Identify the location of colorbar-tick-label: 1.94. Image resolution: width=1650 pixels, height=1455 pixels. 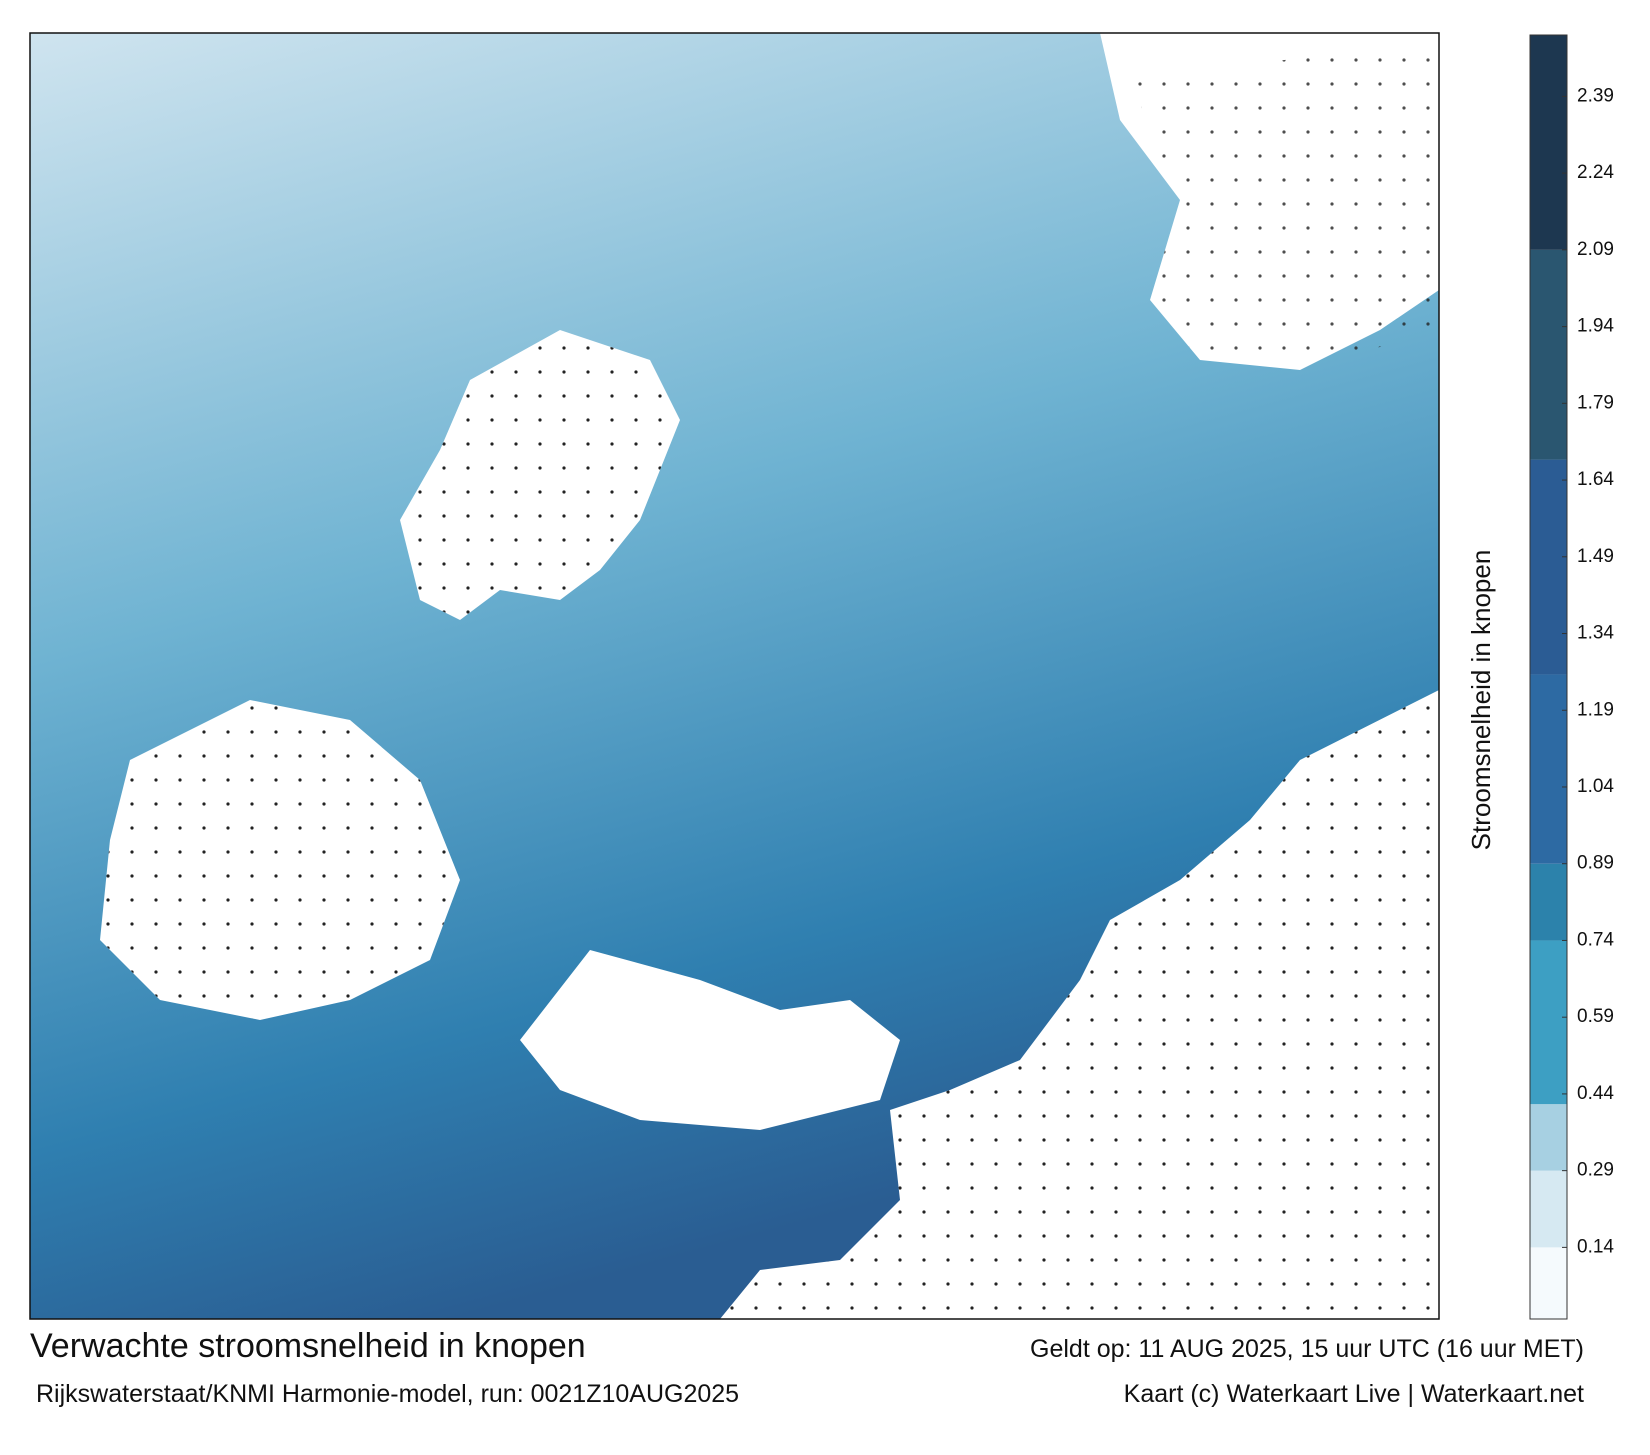
(1595, 326).